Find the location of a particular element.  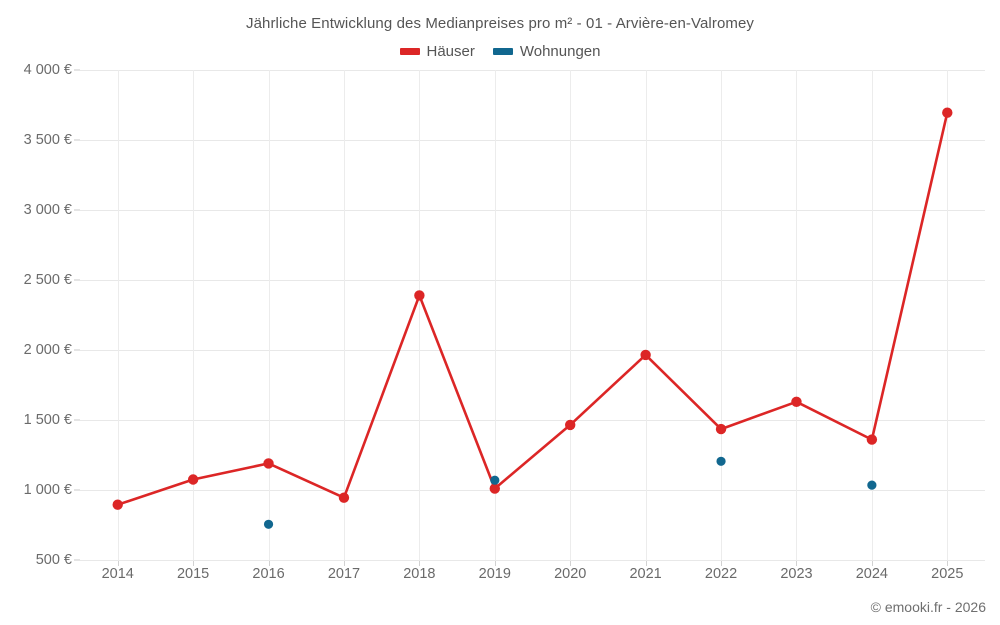

y-axis-tick-label: 1 000 € is located at coordinates (47, 490).